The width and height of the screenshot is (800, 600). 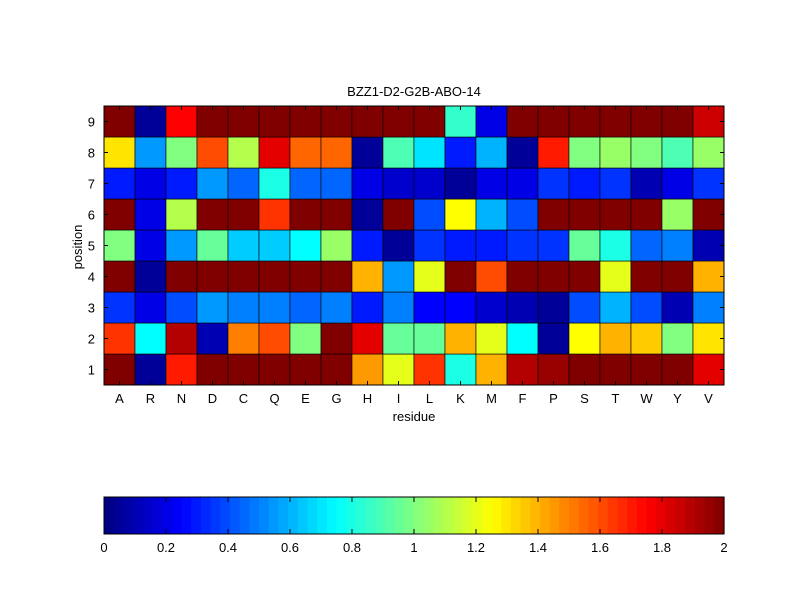 I want to click on x-tick-label: V, so click(x=708, y=398).